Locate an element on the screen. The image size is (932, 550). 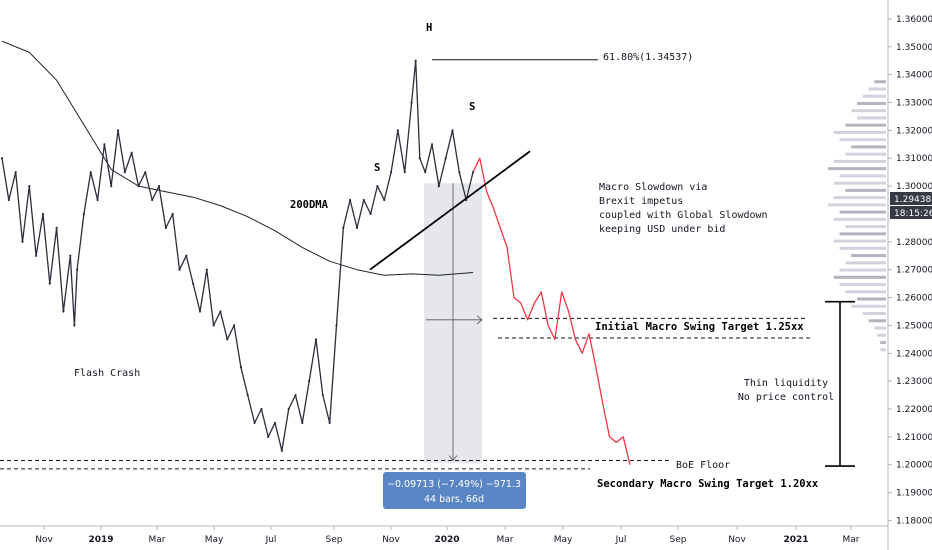
thin-liquidity-note: Thin liquidity No price control is located at coordinates (786, 390).